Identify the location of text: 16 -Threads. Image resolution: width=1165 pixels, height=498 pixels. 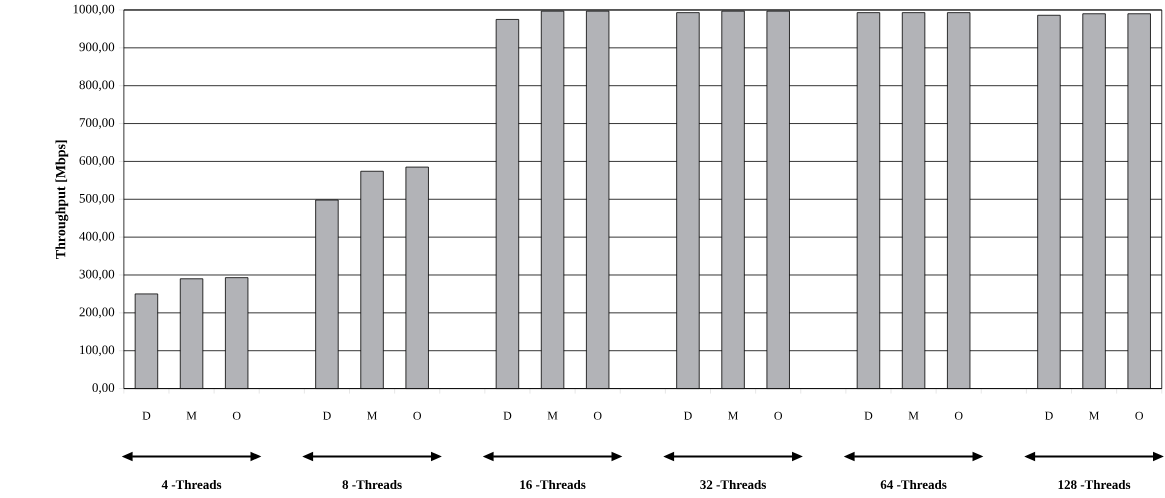
(553, 484).